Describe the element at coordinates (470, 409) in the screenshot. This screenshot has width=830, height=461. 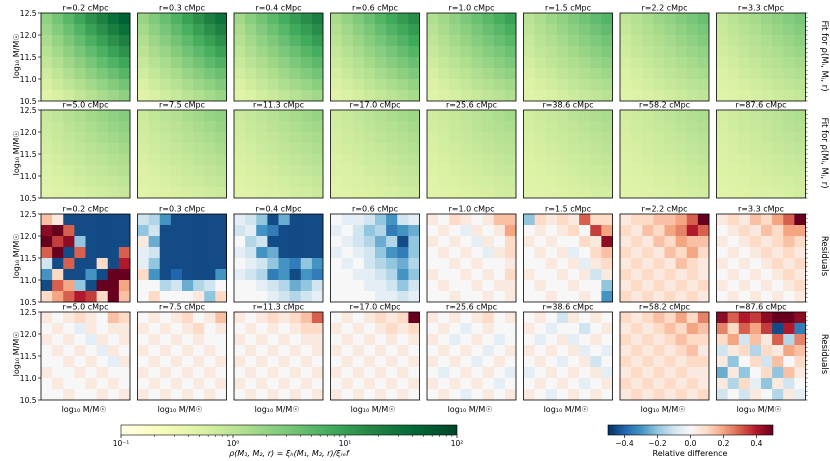
I see `xlabel-col-5: log₁₀ M/M☉` at that location.